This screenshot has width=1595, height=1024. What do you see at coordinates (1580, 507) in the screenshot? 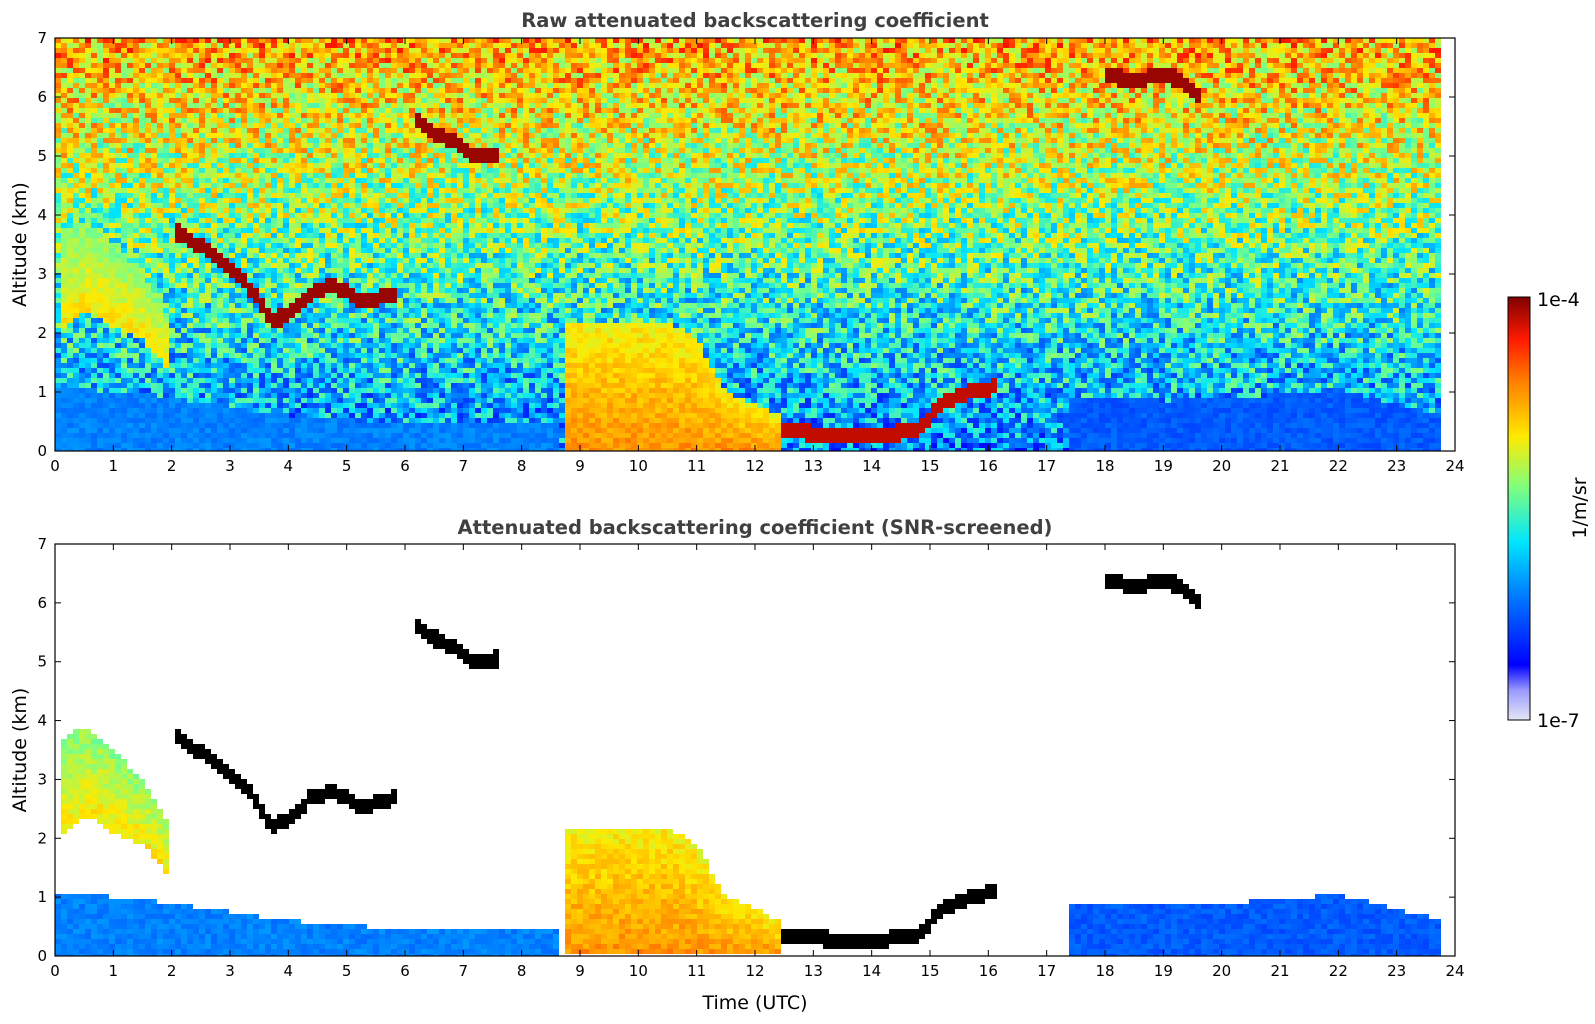
I see `colorbar-unit-label: 1/m/sr` at bounding box center [1580, 507].